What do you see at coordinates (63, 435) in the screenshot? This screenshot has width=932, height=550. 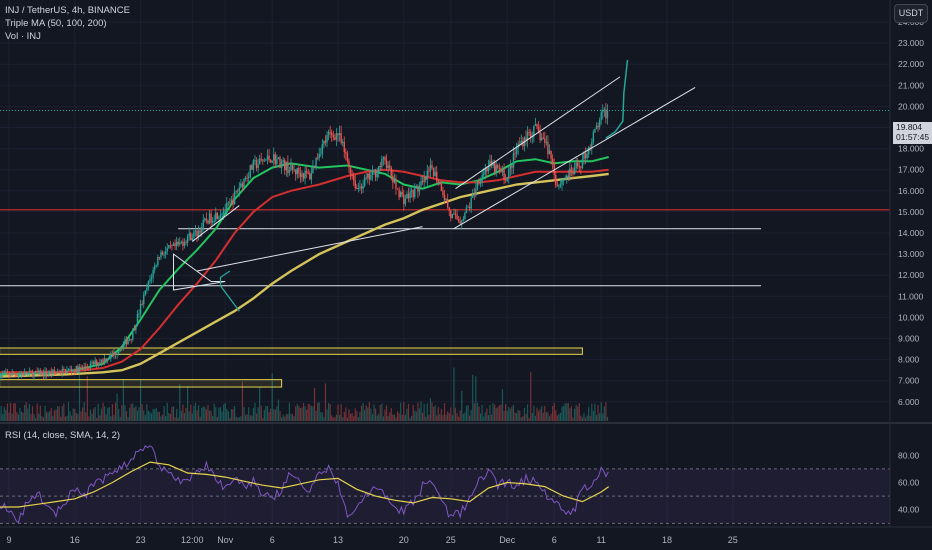 I see `rsi-legend: RSI (14, close, SMA, 14, 2)` at bounding box center [63, 435].